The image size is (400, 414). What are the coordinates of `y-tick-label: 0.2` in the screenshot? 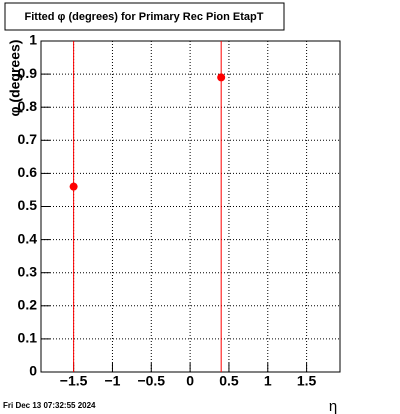 It's located at (28, 305).